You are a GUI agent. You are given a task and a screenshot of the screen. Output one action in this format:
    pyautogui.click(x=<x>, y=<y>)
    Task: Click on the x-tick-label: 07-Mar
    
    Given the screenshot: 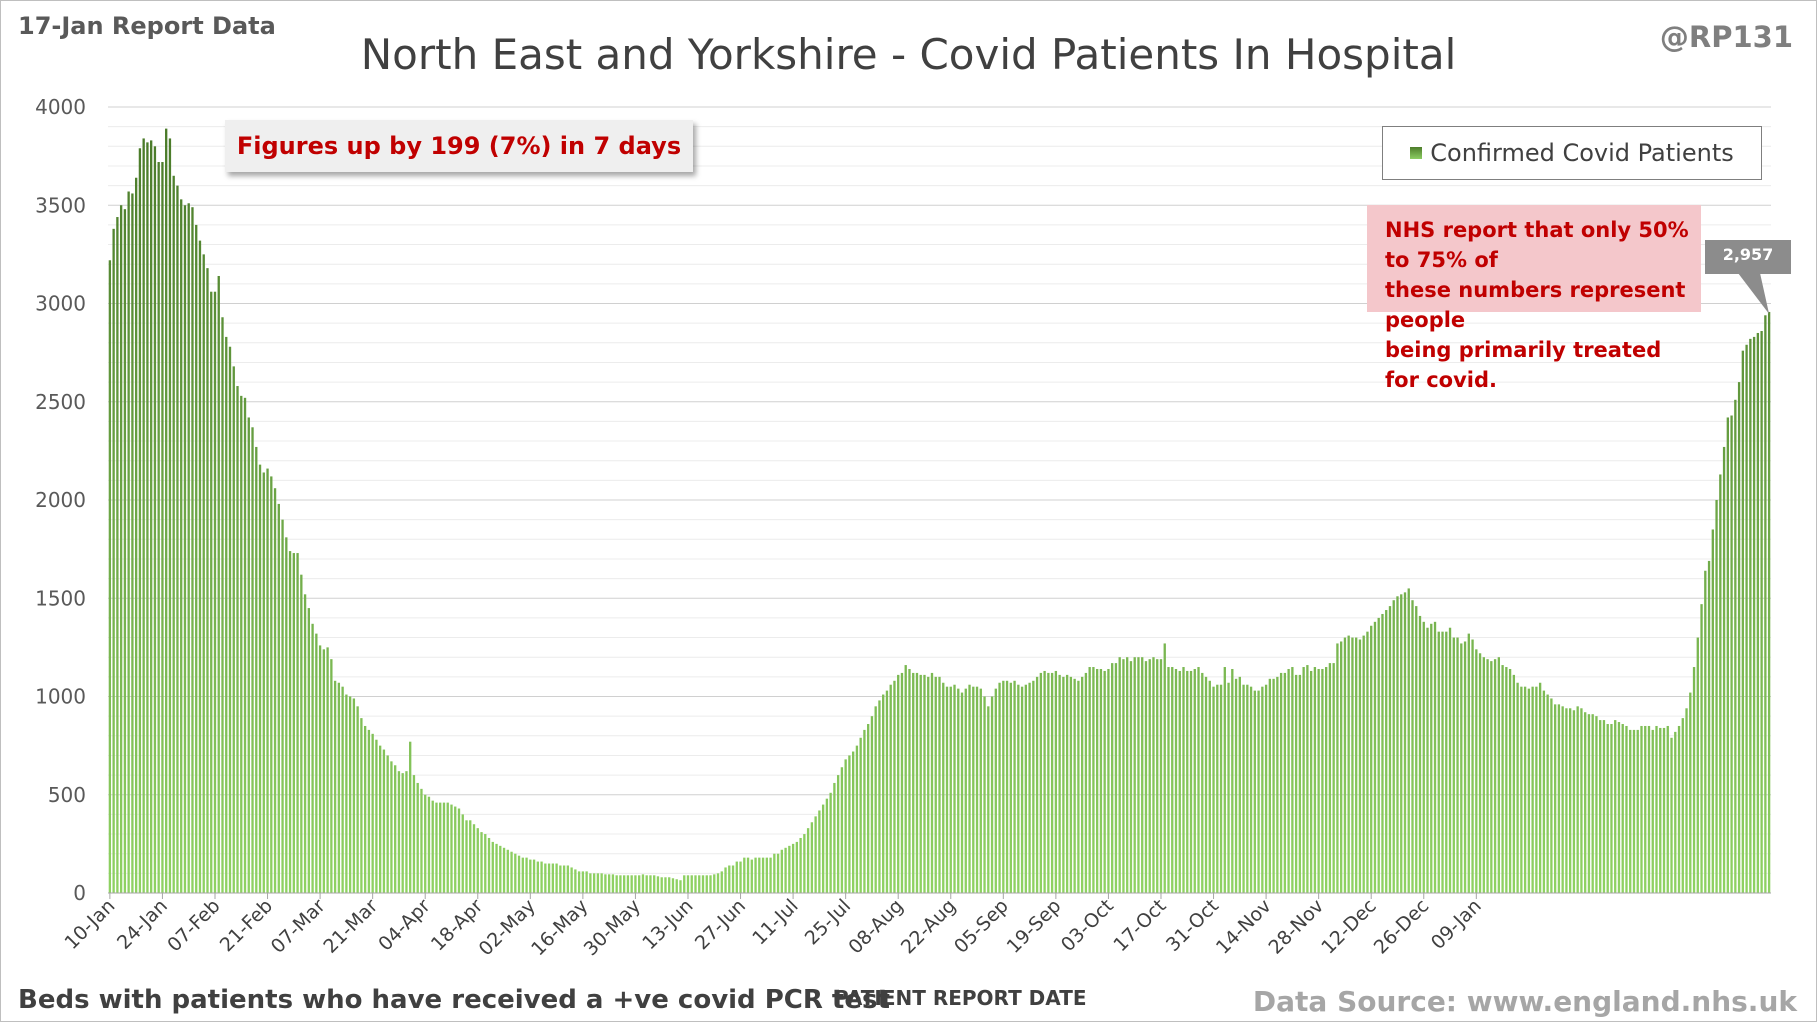 What is the action you would take?
    pyautogui.click(x=298, y=926)
    